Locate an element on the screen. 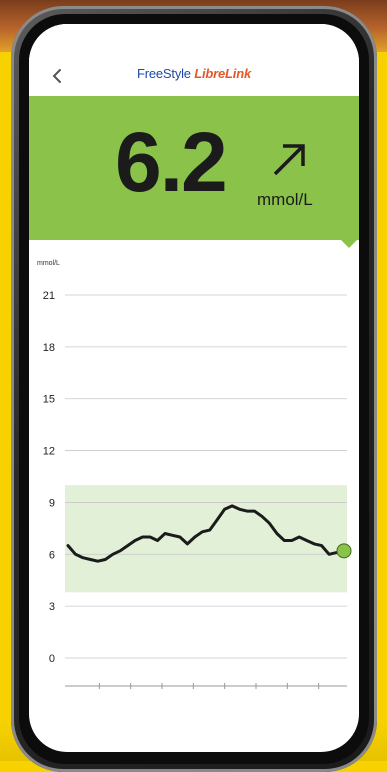 The height and width of the screenshot is (772, 387). app-logo: FreeStyle LibreLink is located at coordinates (194, 73).